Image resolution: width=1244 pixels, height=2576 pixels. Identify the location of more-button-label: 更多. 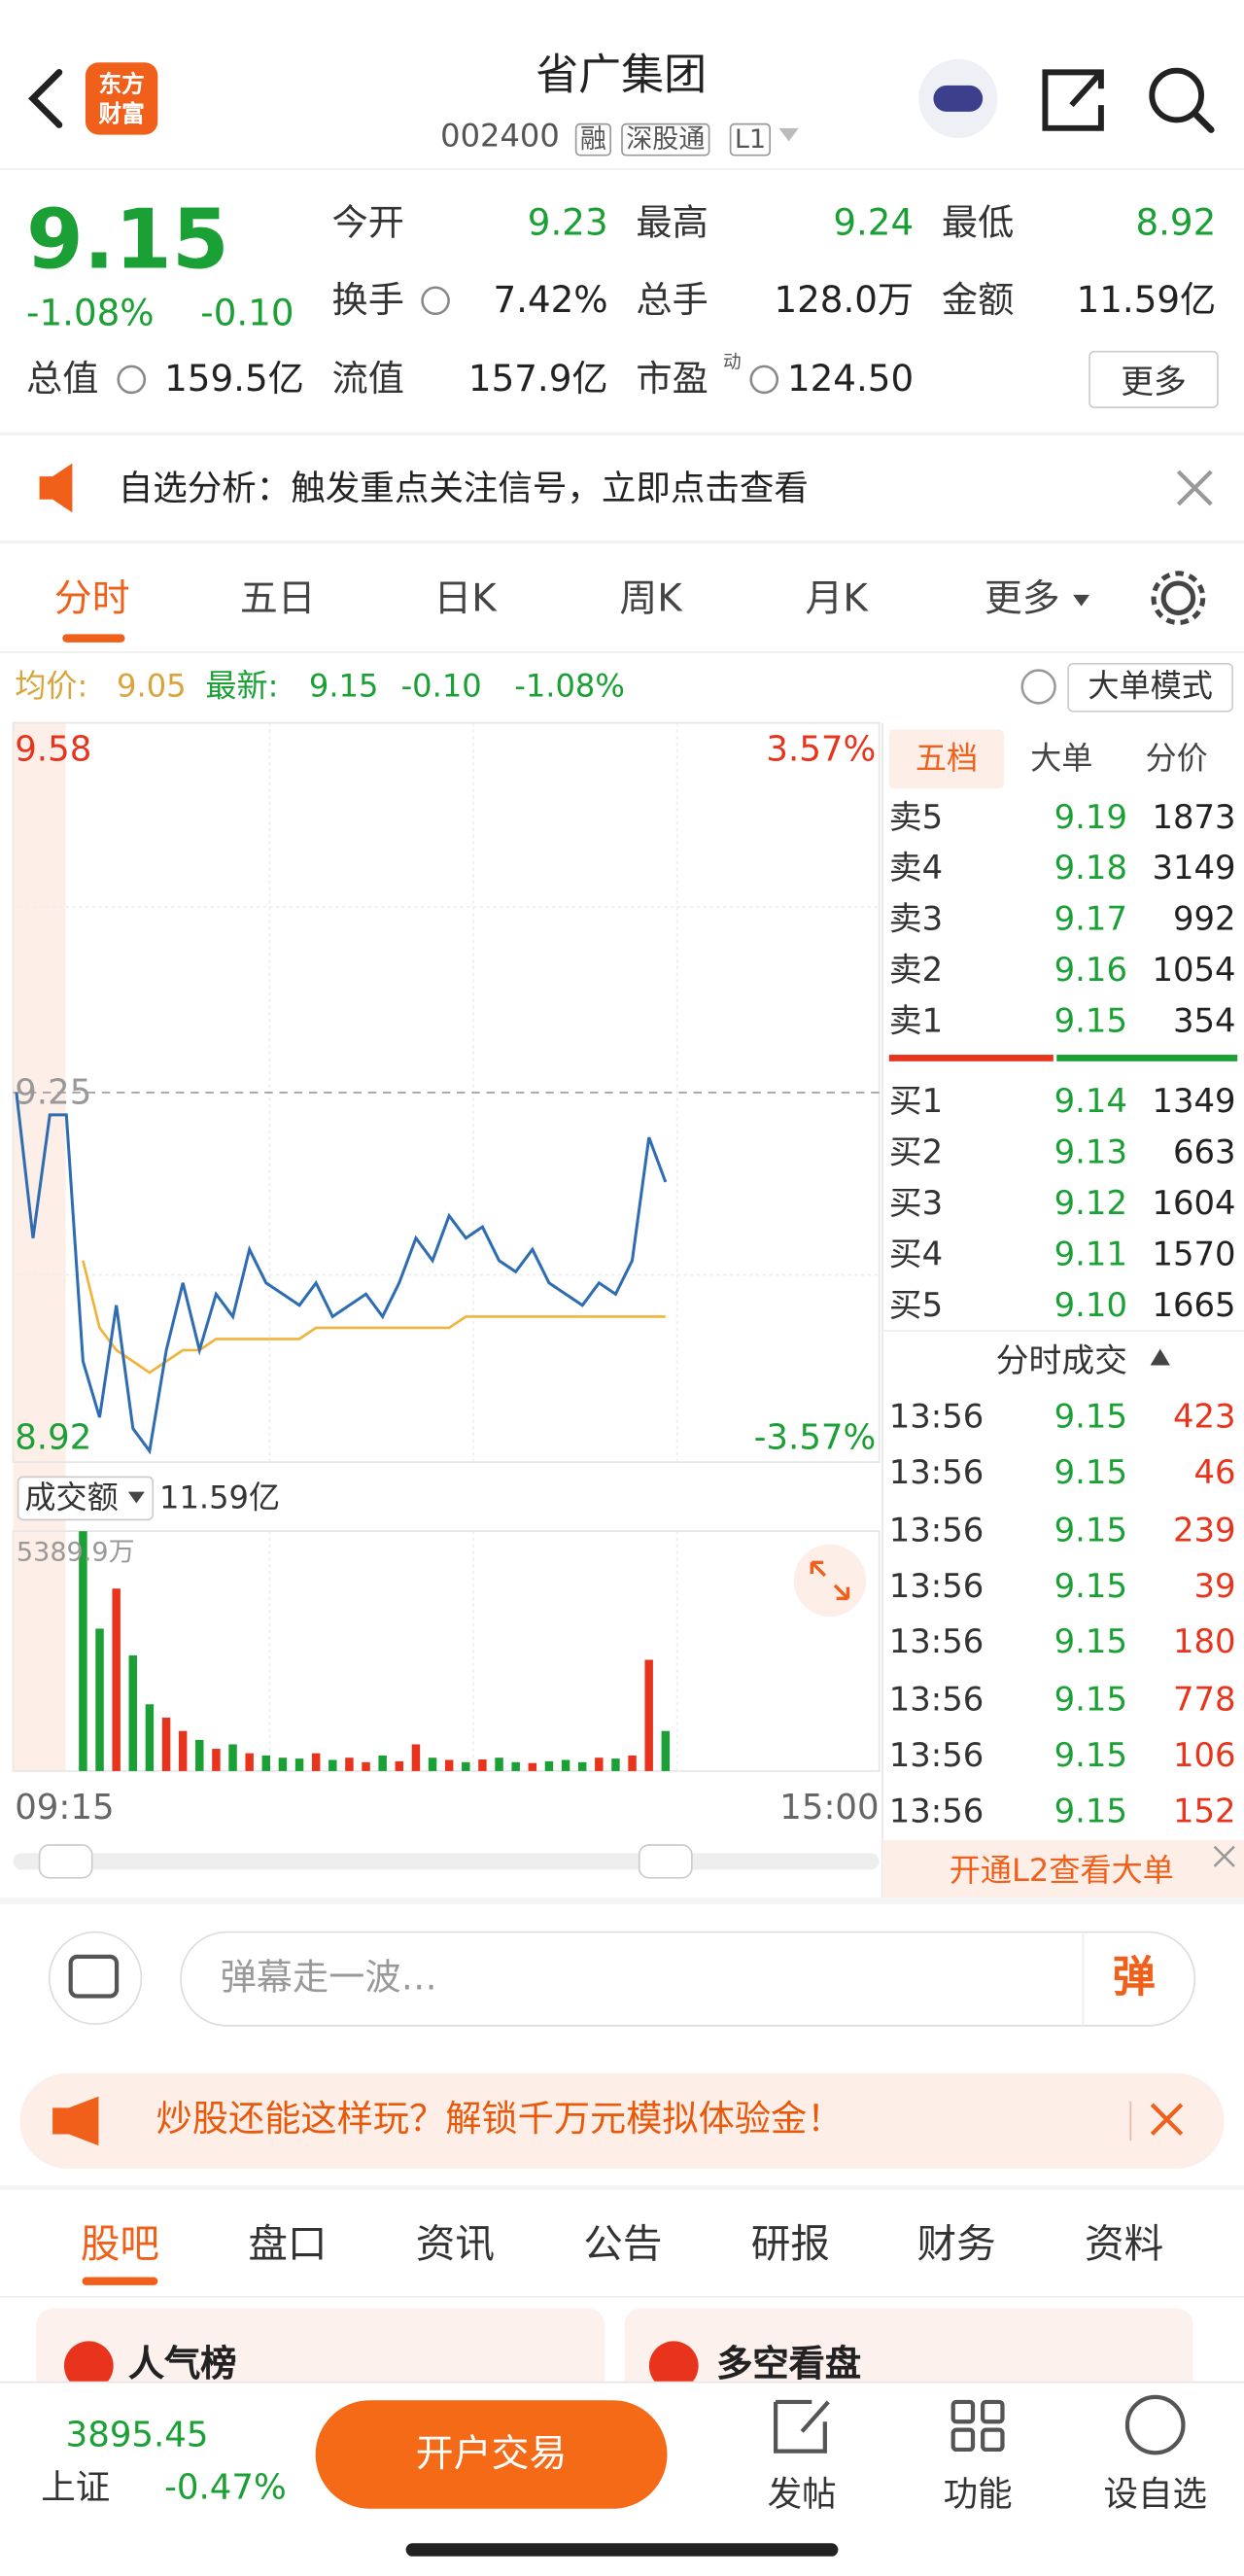
(1154, 381).